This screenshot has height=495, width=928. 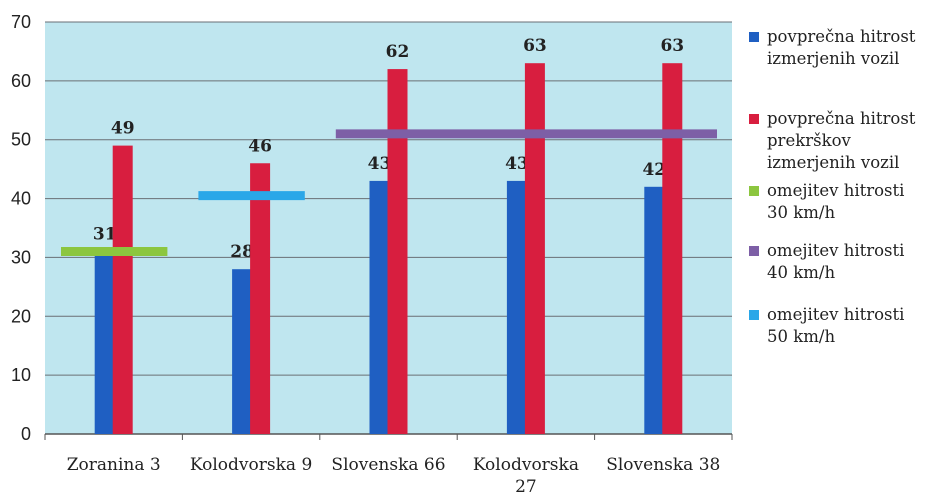 What do you see at coordinates (654, 170) in the screenshot?
I see `data-label: 42` at bounding box center [654, 170].